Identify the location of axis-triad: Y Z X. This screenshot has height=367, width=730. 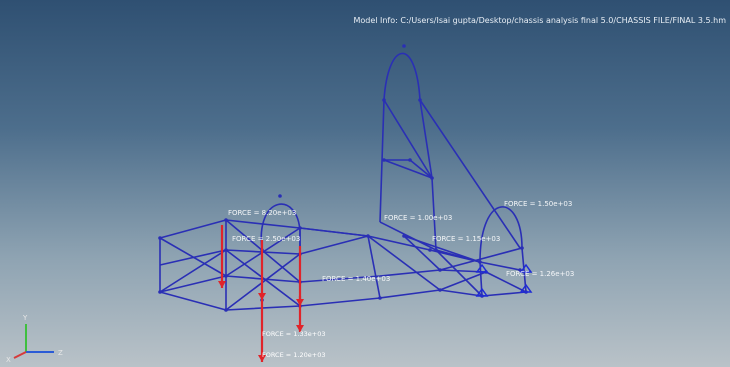
(34, 339).